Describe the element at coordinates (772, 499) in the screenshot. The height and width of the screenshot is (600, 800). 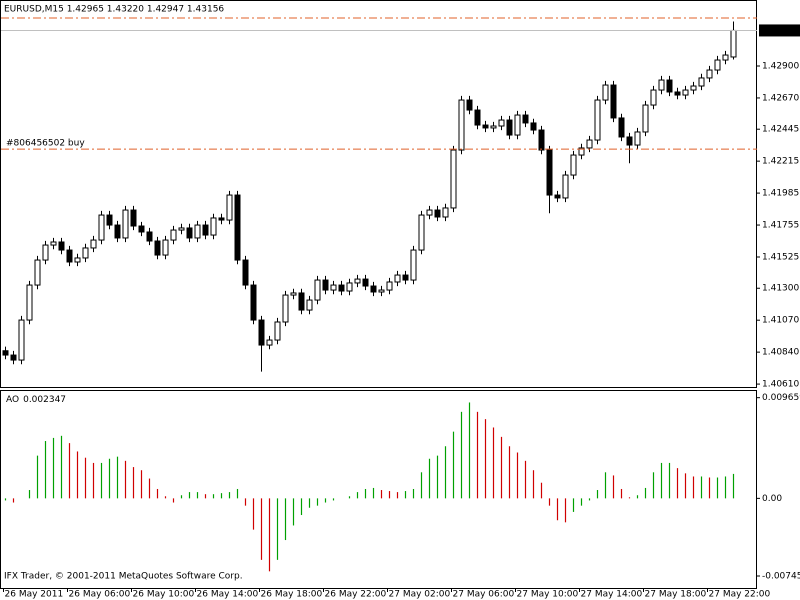
I see `y-tick-label: 0.00` at that location.